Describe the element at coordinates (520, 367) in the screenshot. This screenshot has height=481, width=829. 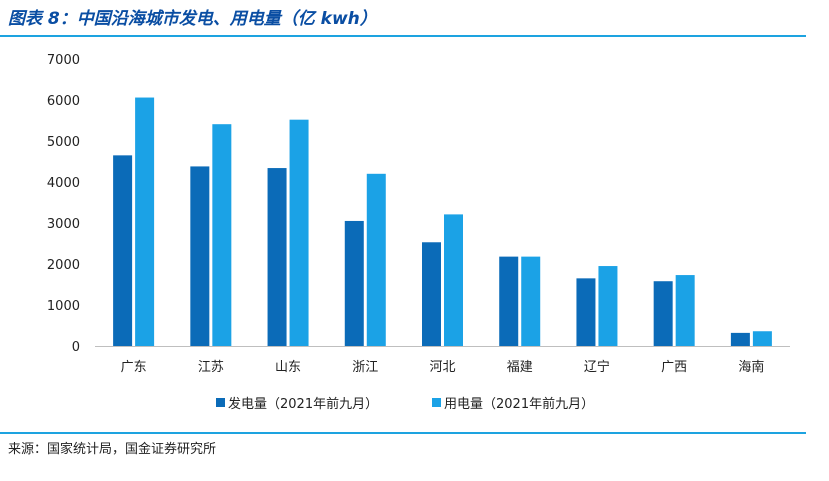
I see `x-tick-label: 福建` at that location.